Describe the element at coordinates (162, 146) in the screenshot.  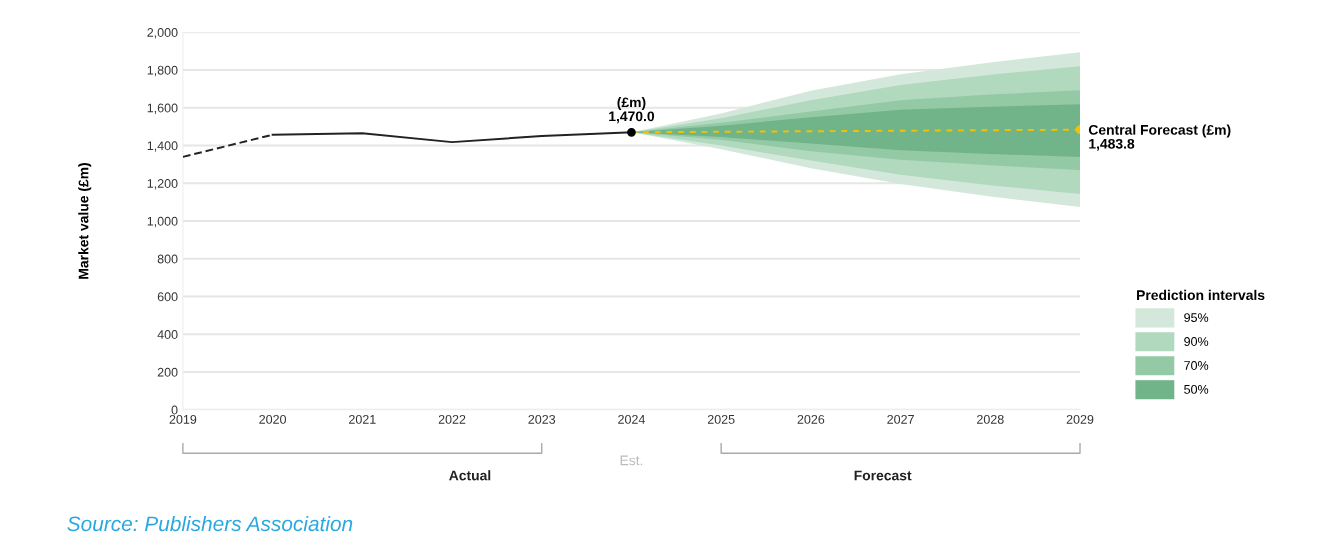
I see `y-tick-label: 1,400` at that location.